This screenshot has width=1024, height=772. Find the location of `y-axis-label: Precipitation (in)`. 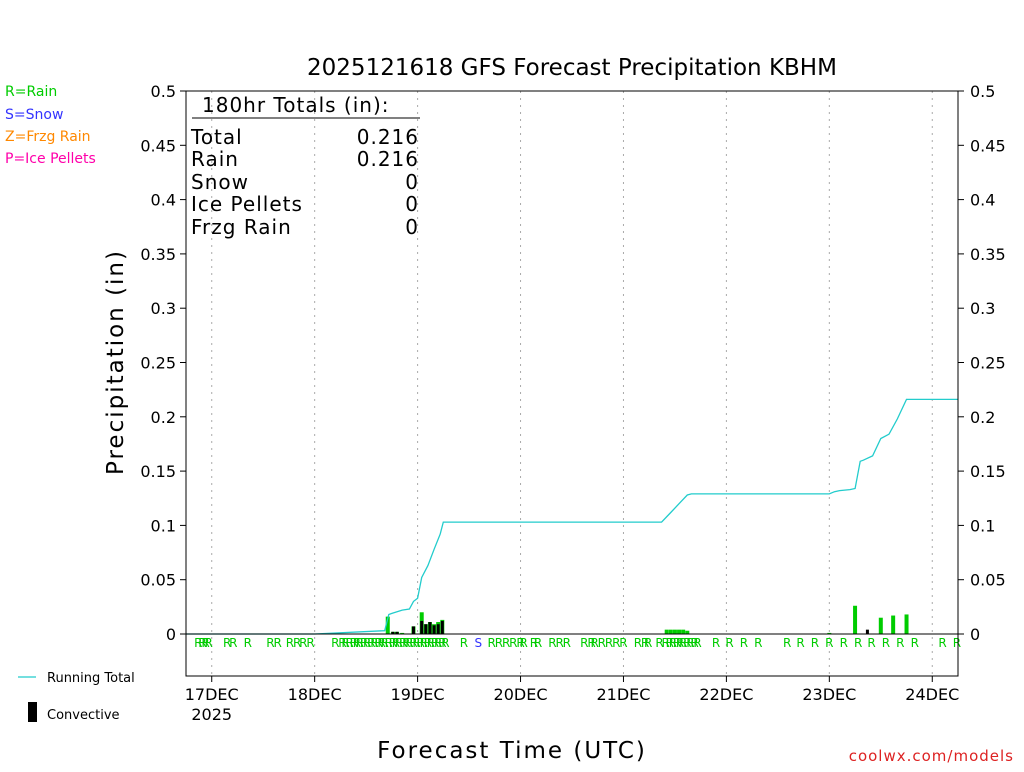

y-axis-label: Precipitation (in) is located at coordinates (116, 362).